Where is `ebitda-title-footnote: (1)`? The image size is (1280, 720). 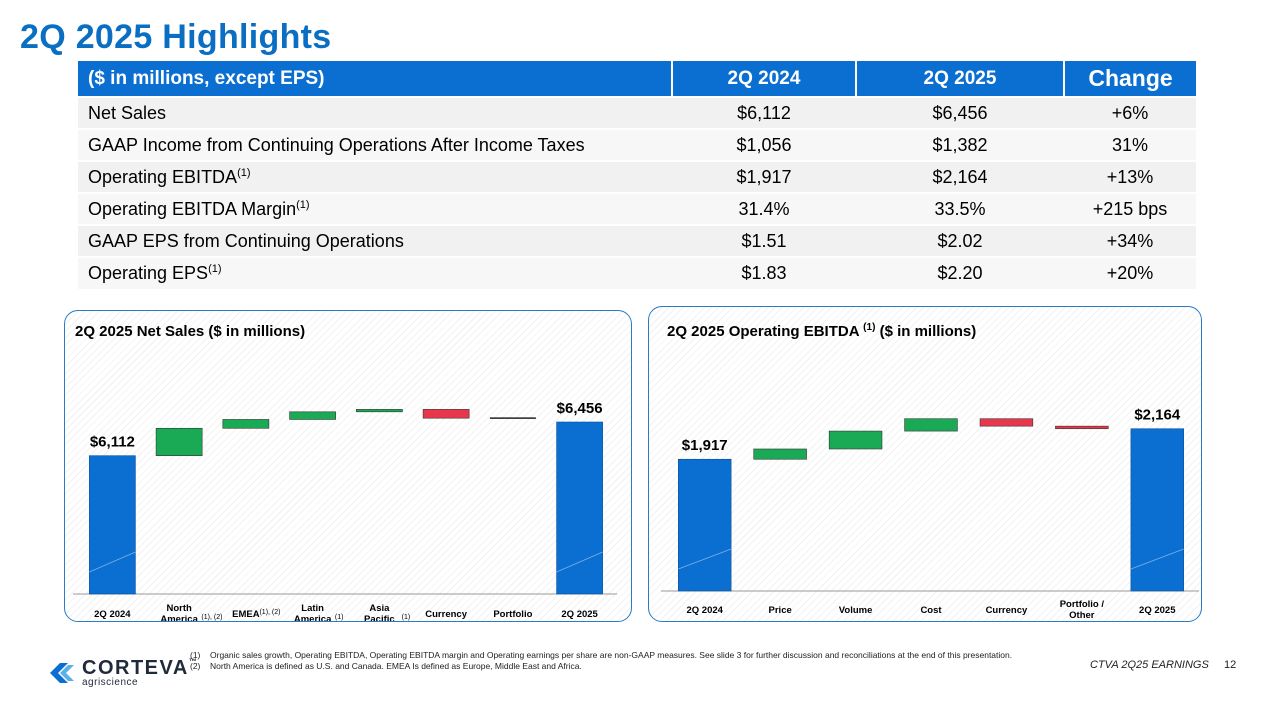
ebitda-title-footnote: (1) is located at coordinates (869, 327).